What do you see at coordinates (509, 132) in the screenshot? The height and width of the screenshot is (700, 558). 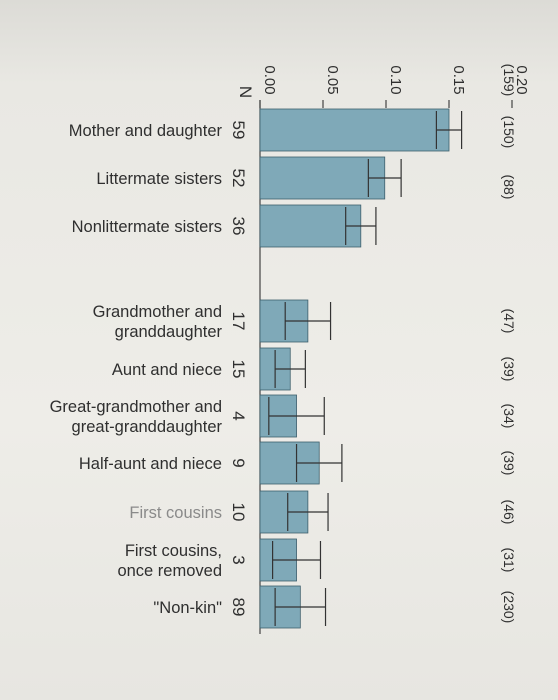 I see `count-label: (150)` at bounding box center [509, 132].